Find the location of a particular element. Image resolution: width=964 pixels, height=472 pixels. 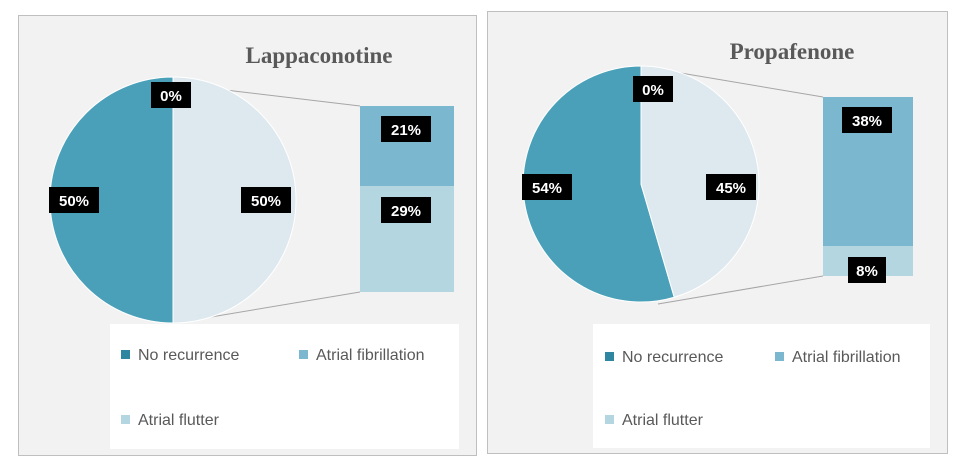

data-label-atrial-fibrillation: 38% is located at coordinates (867, 120).